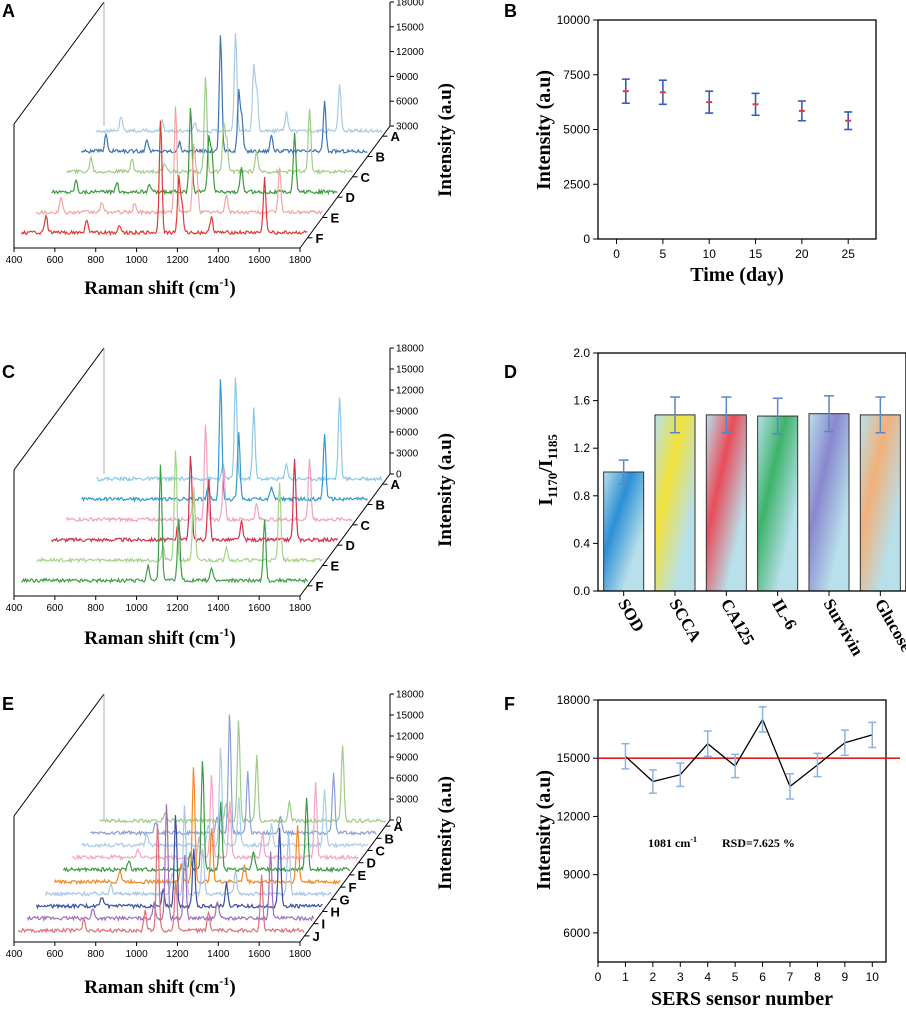 The image size is (906, 1009). I want to click on series-label: G, so click(345, 899).